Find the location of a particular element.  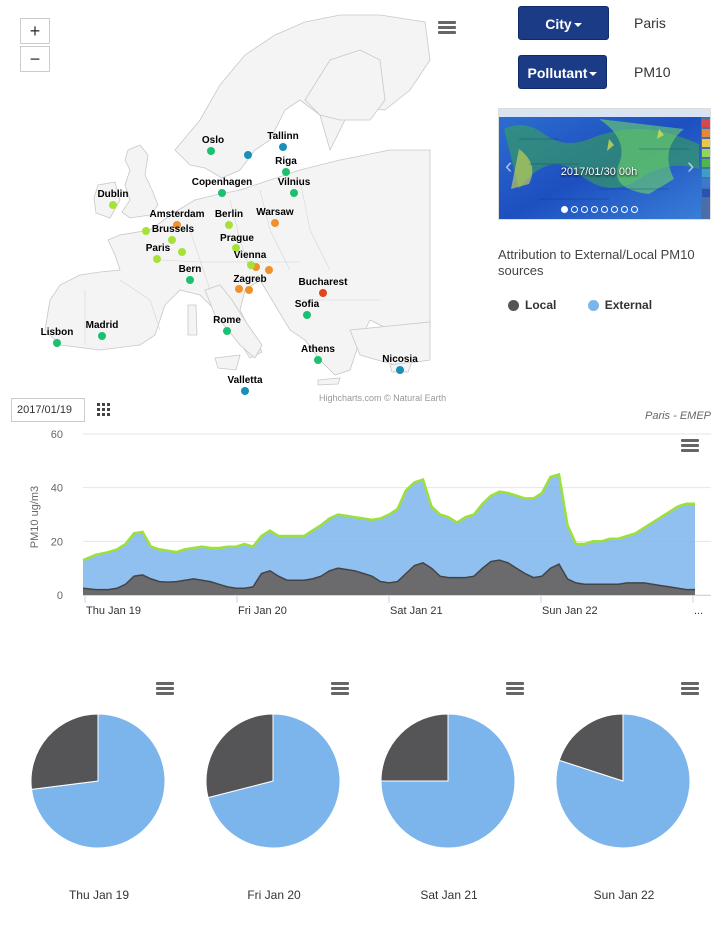

x-tick-label: Fri Jan 20 is located at coordinates (262, 611).